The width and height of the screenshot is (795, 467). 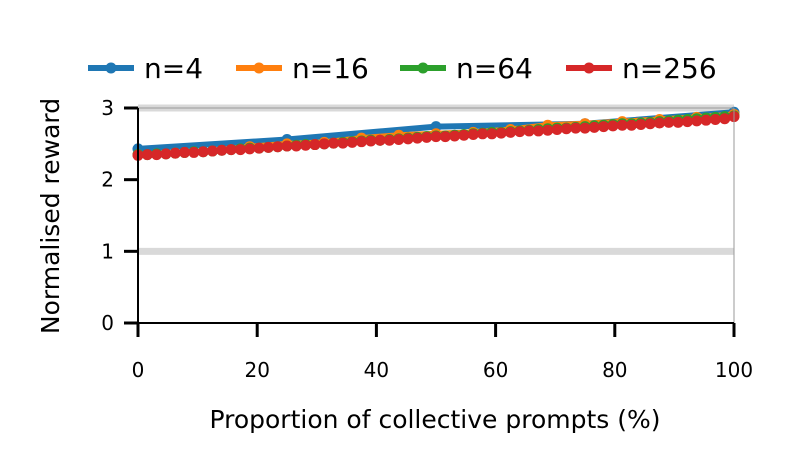 What do you see at coordinates (50, 216) in the screenshot?
I see `y-axis-label: Normalised reward` at bounding box center [50, 216].